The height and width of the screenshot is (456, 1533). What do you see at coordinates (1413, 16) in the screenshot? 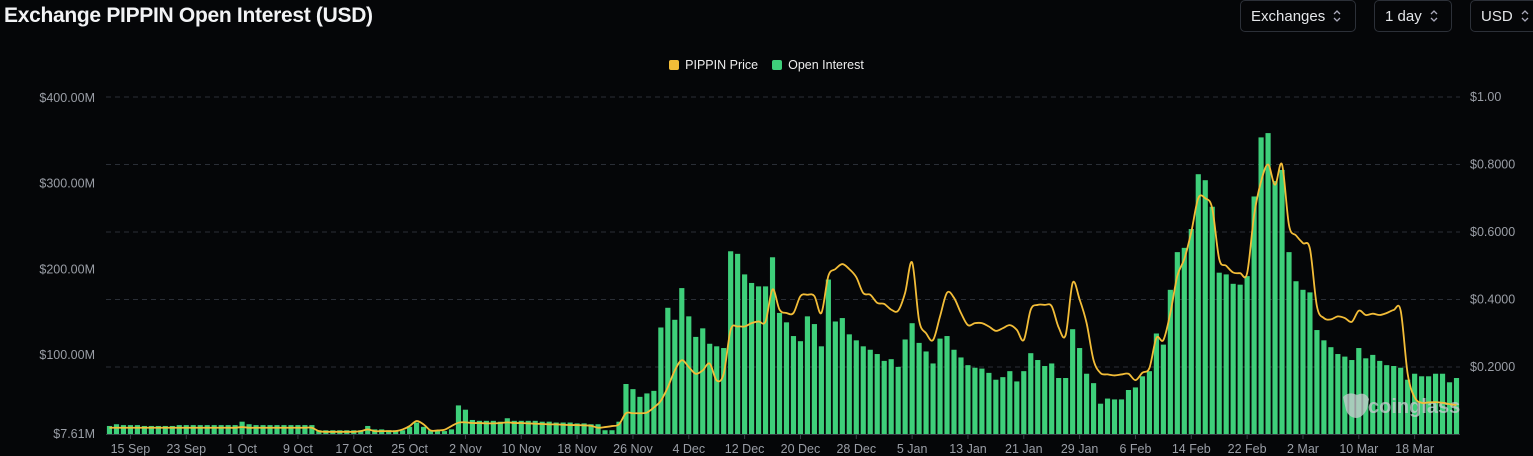
I see `interval-select: 1 day` at bounding box center [1413, 16].